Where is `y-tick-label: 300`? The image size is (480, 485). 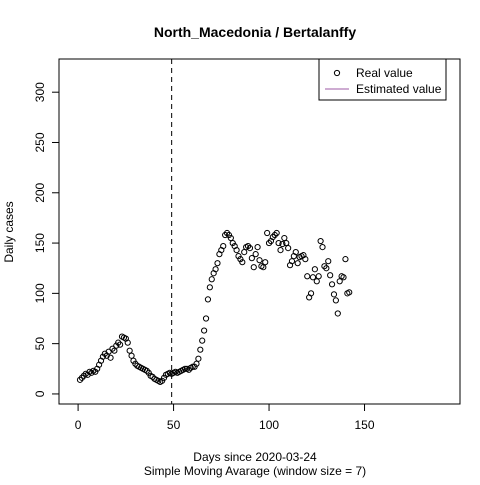
y-tick-label: 300 is located at coordinates (40, 92).